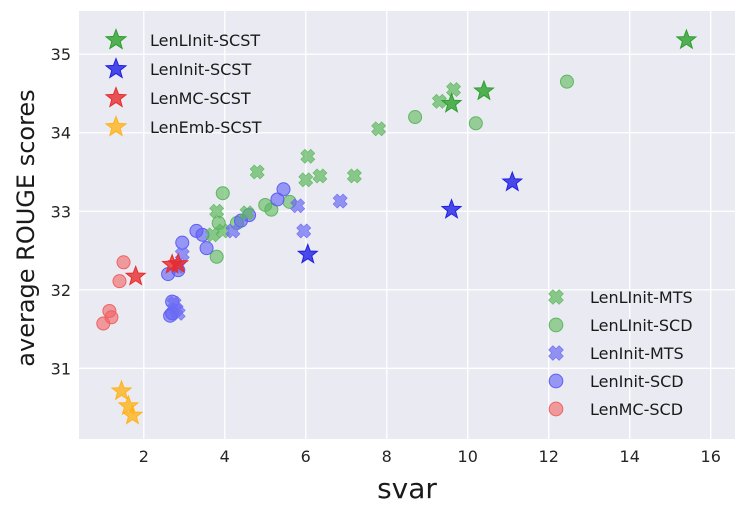 The image size is (748, 516). I want to click on x-tick-label: 6, so click(306, 456).